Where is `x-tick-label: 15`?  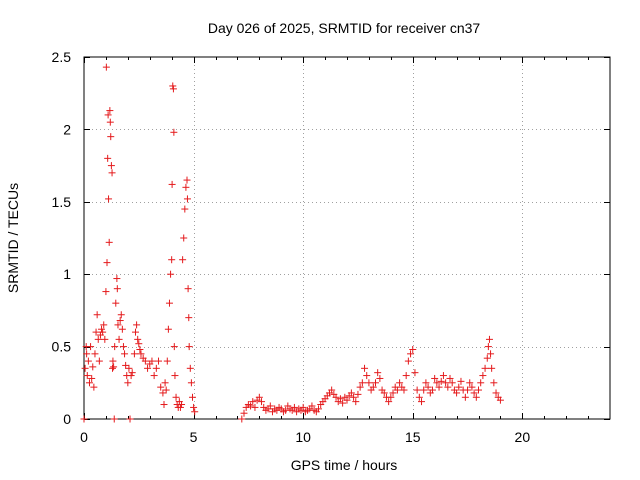
x-tick-label: 15 is located at coordinates (413, 437).